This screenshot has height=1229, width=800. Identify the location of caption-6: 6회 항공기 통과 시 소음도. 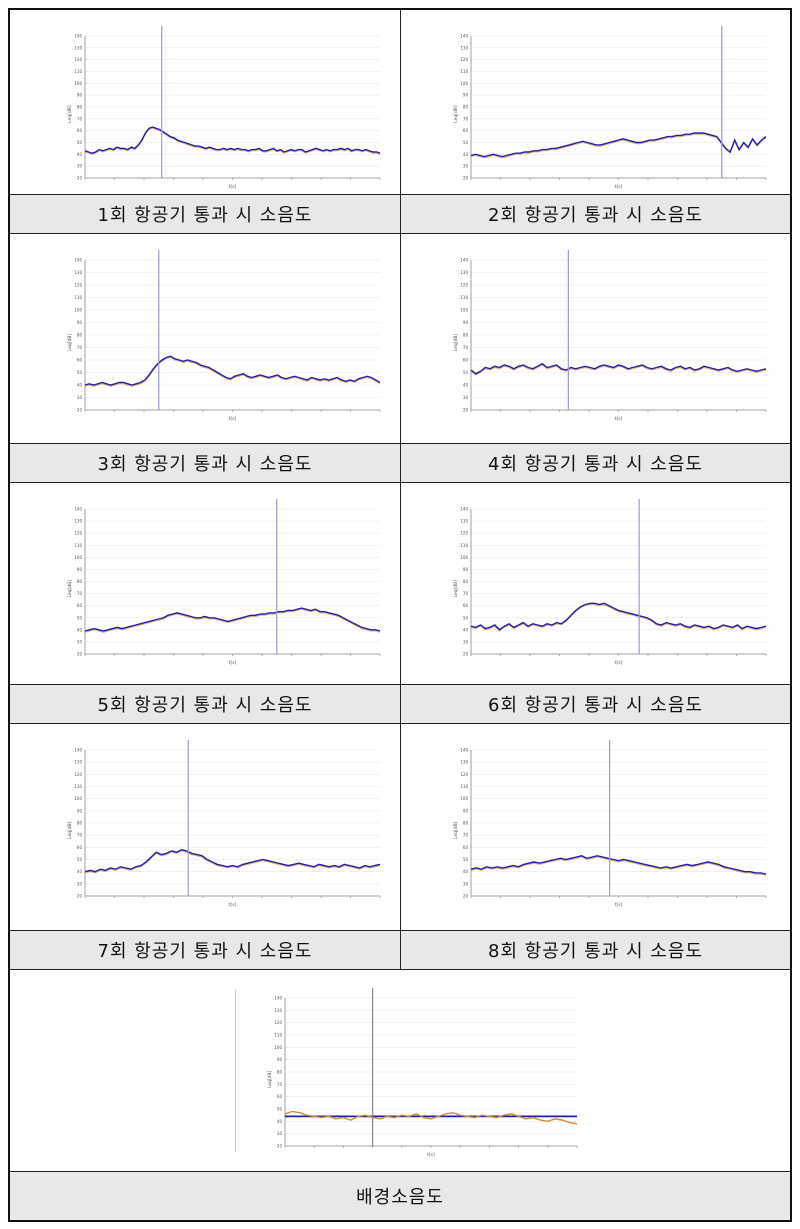
(595, 703).